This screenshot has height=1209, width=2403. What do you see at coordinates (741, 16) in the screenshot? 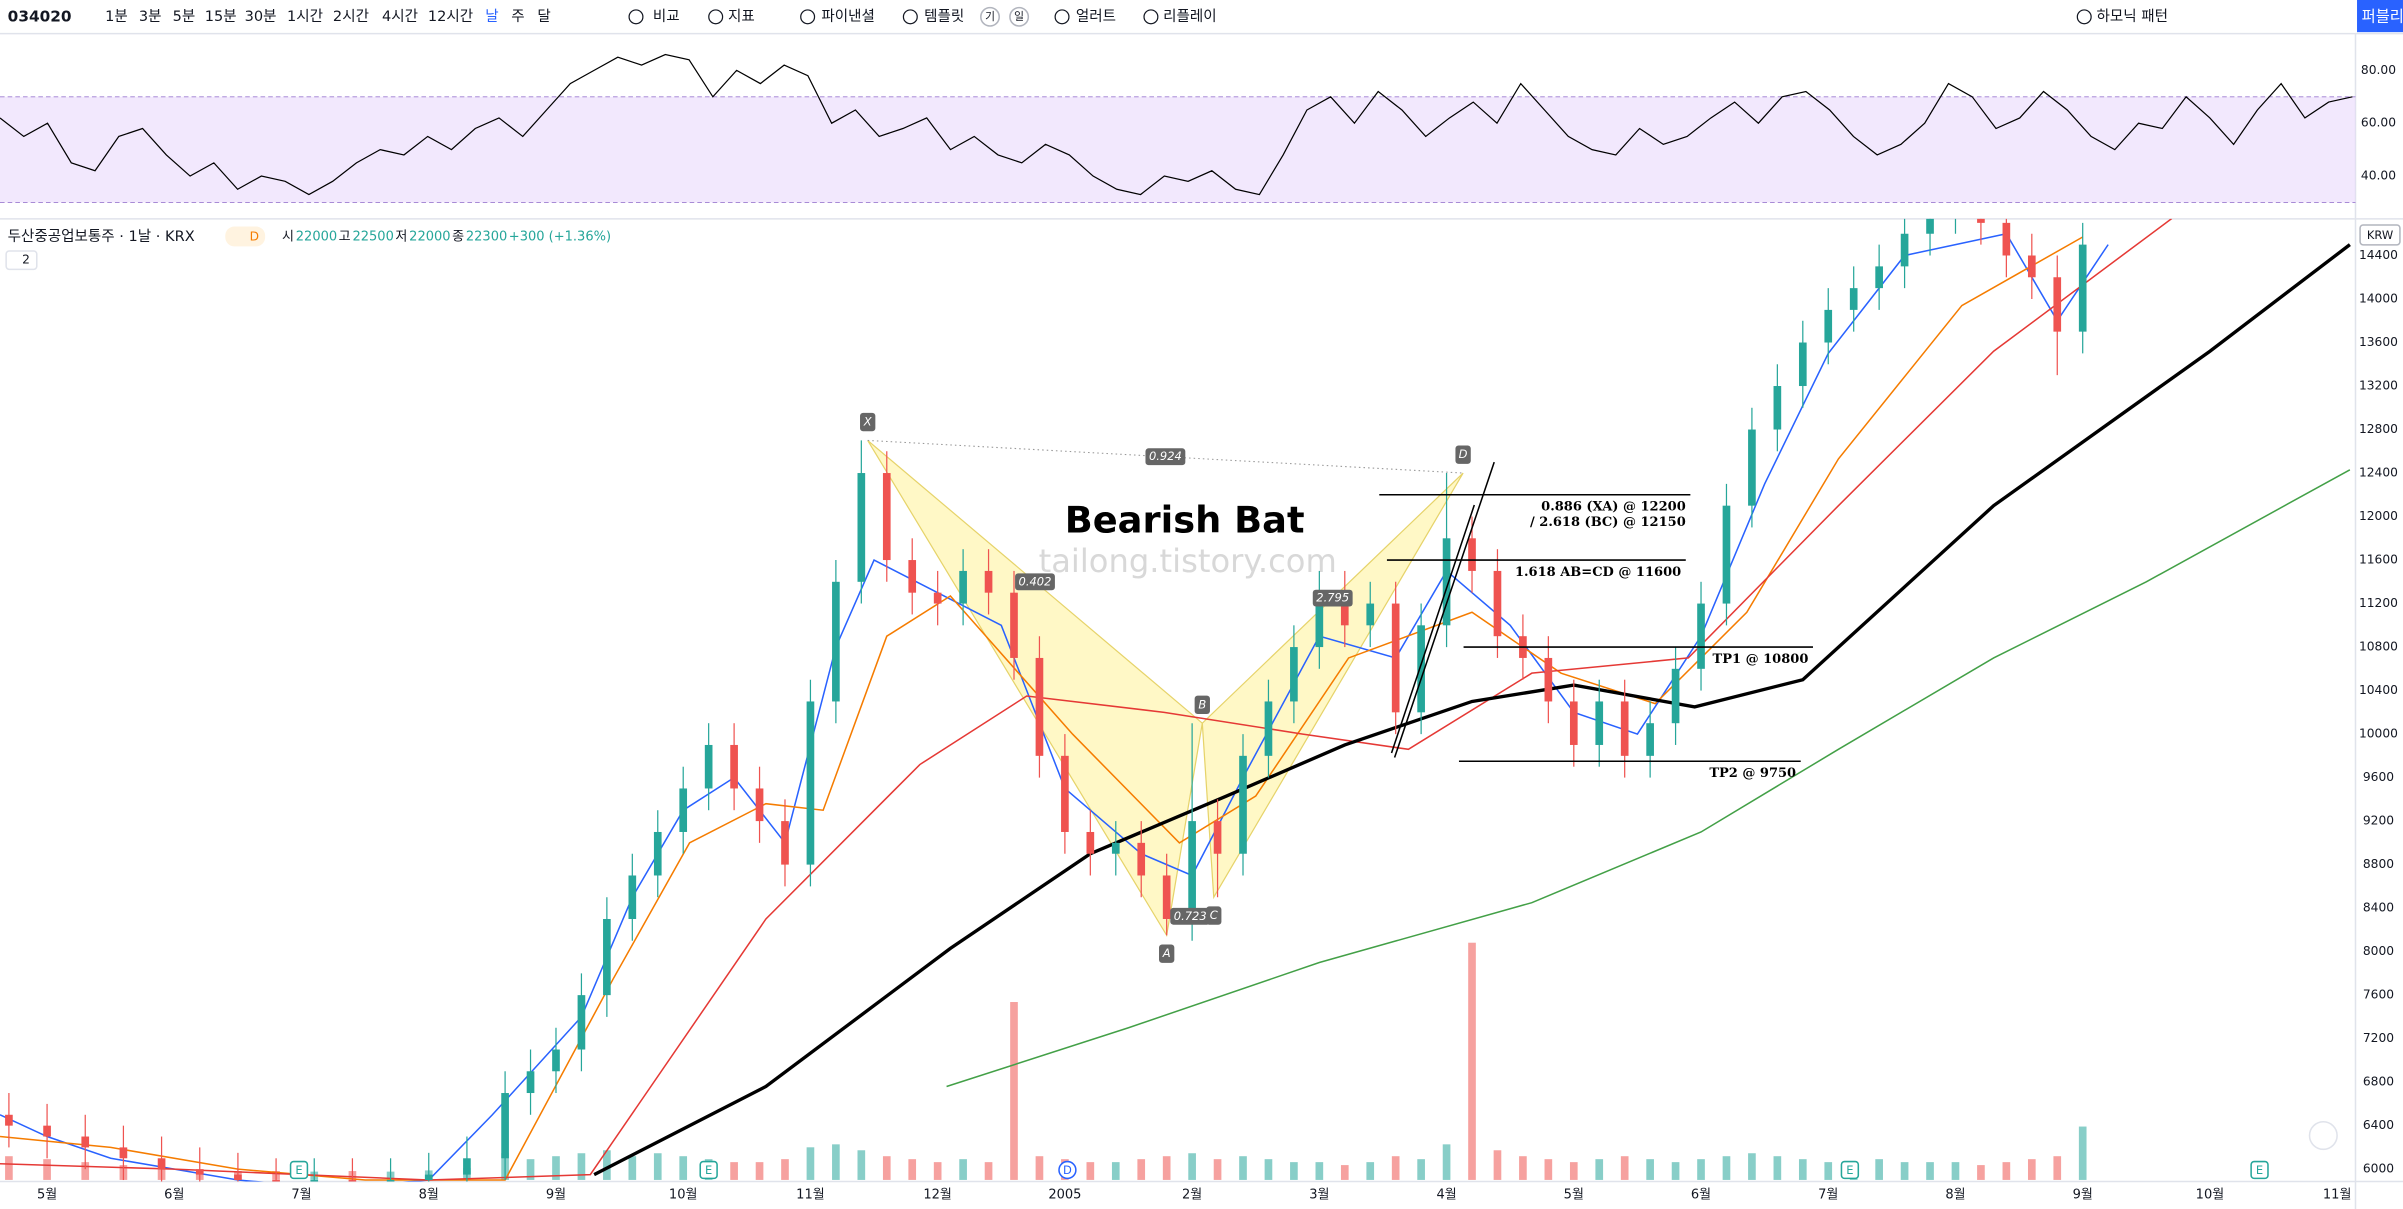
I see `indicators-button: 지표` at bounding box center [741, 16].